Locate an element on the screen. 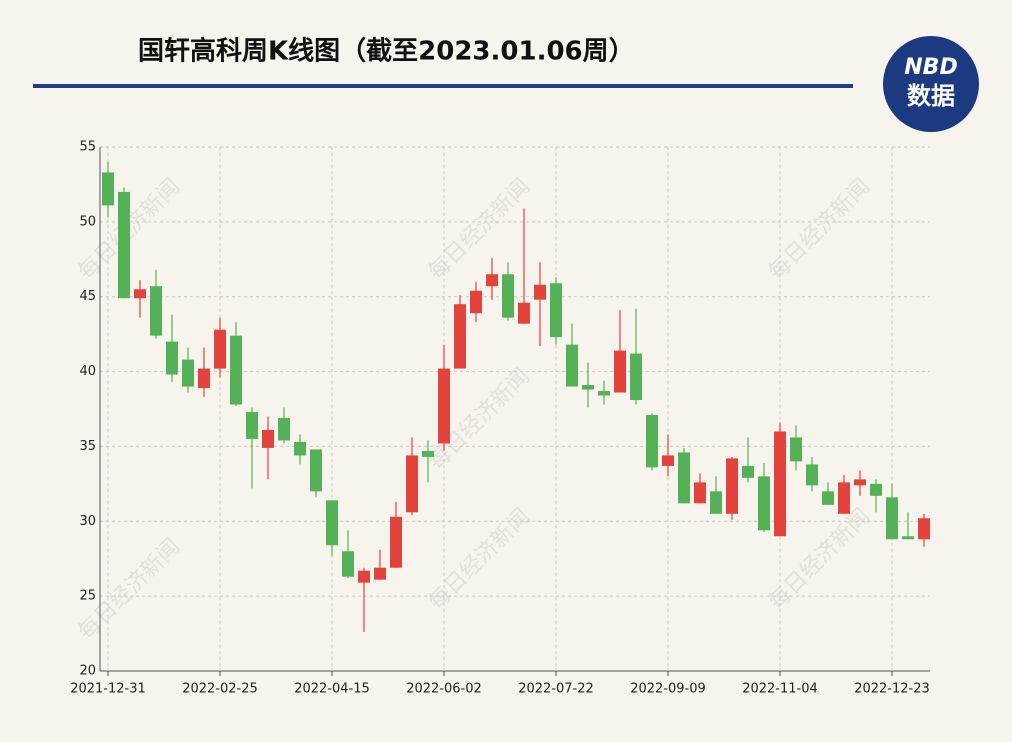  logo-top: NBD is located at coordinates (930, 67).